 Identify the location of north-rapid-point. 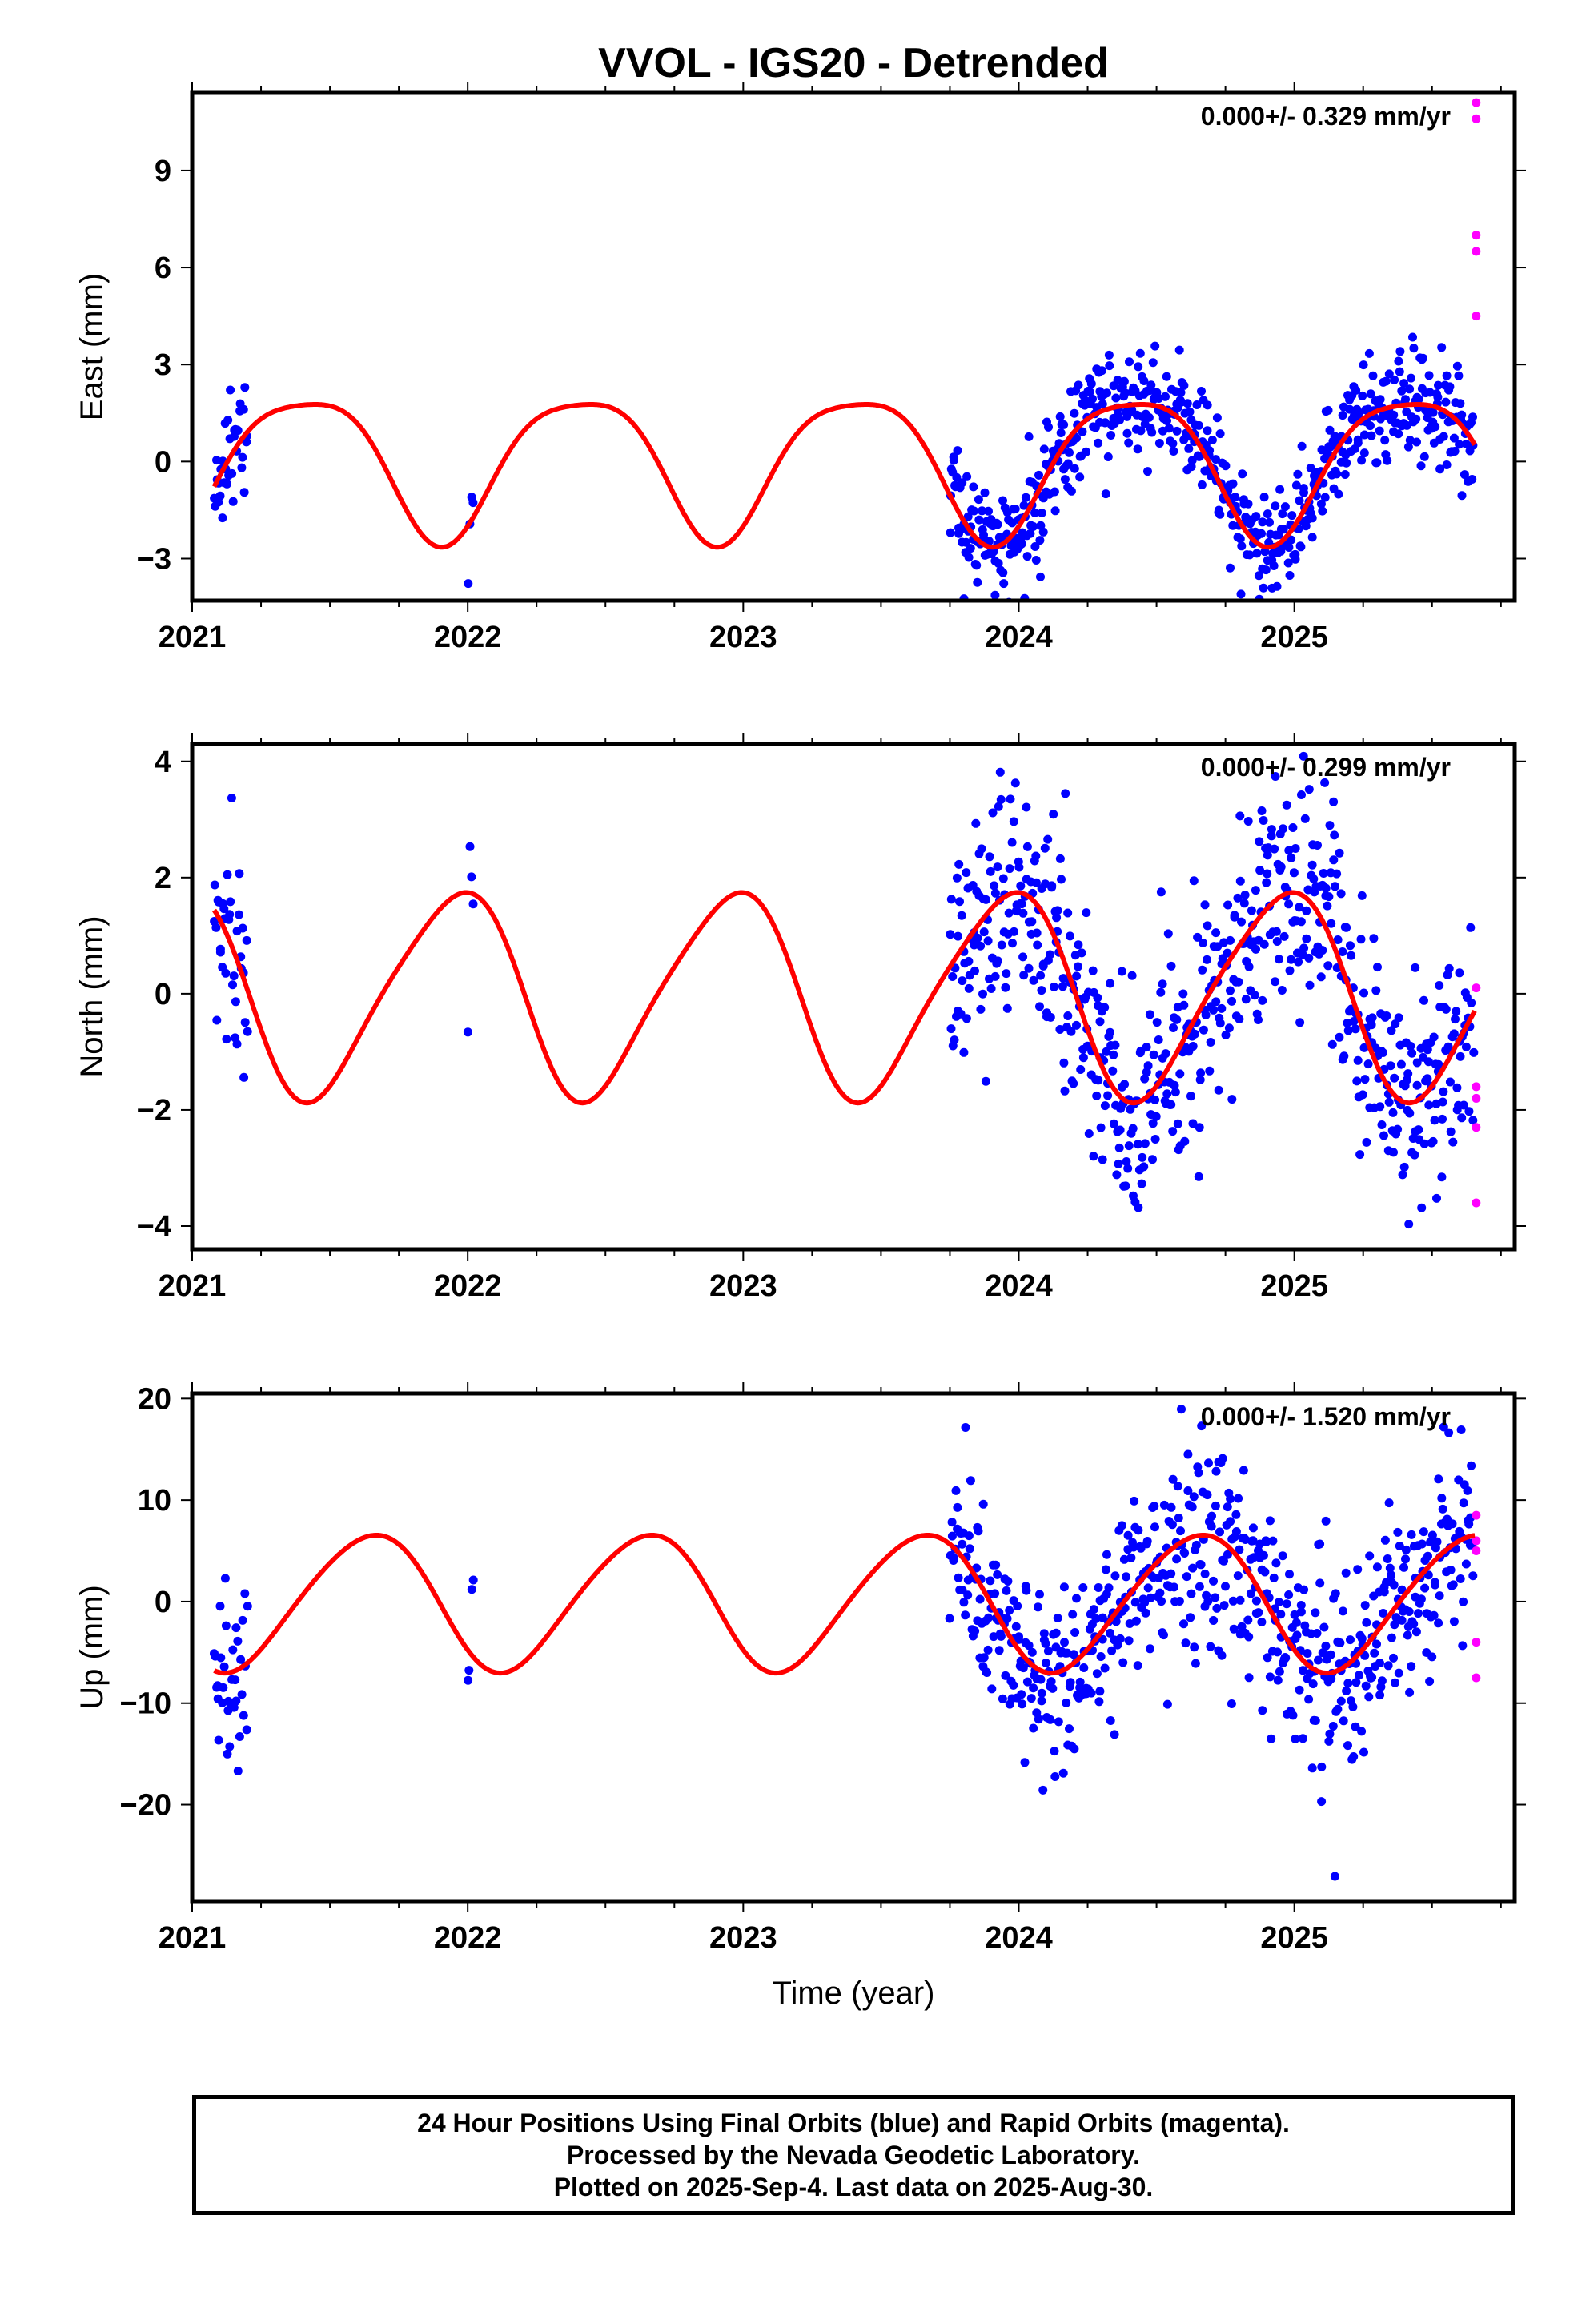
(1476, 1203).